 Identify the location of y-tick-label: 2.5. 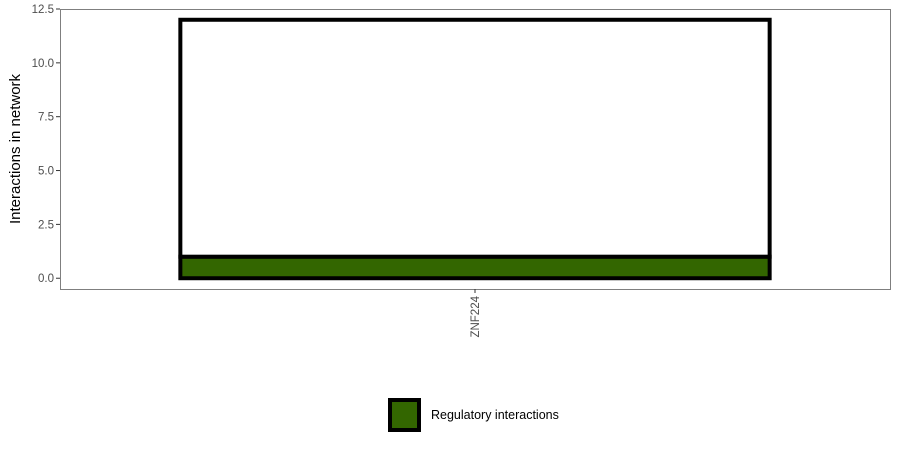
(46, 225).